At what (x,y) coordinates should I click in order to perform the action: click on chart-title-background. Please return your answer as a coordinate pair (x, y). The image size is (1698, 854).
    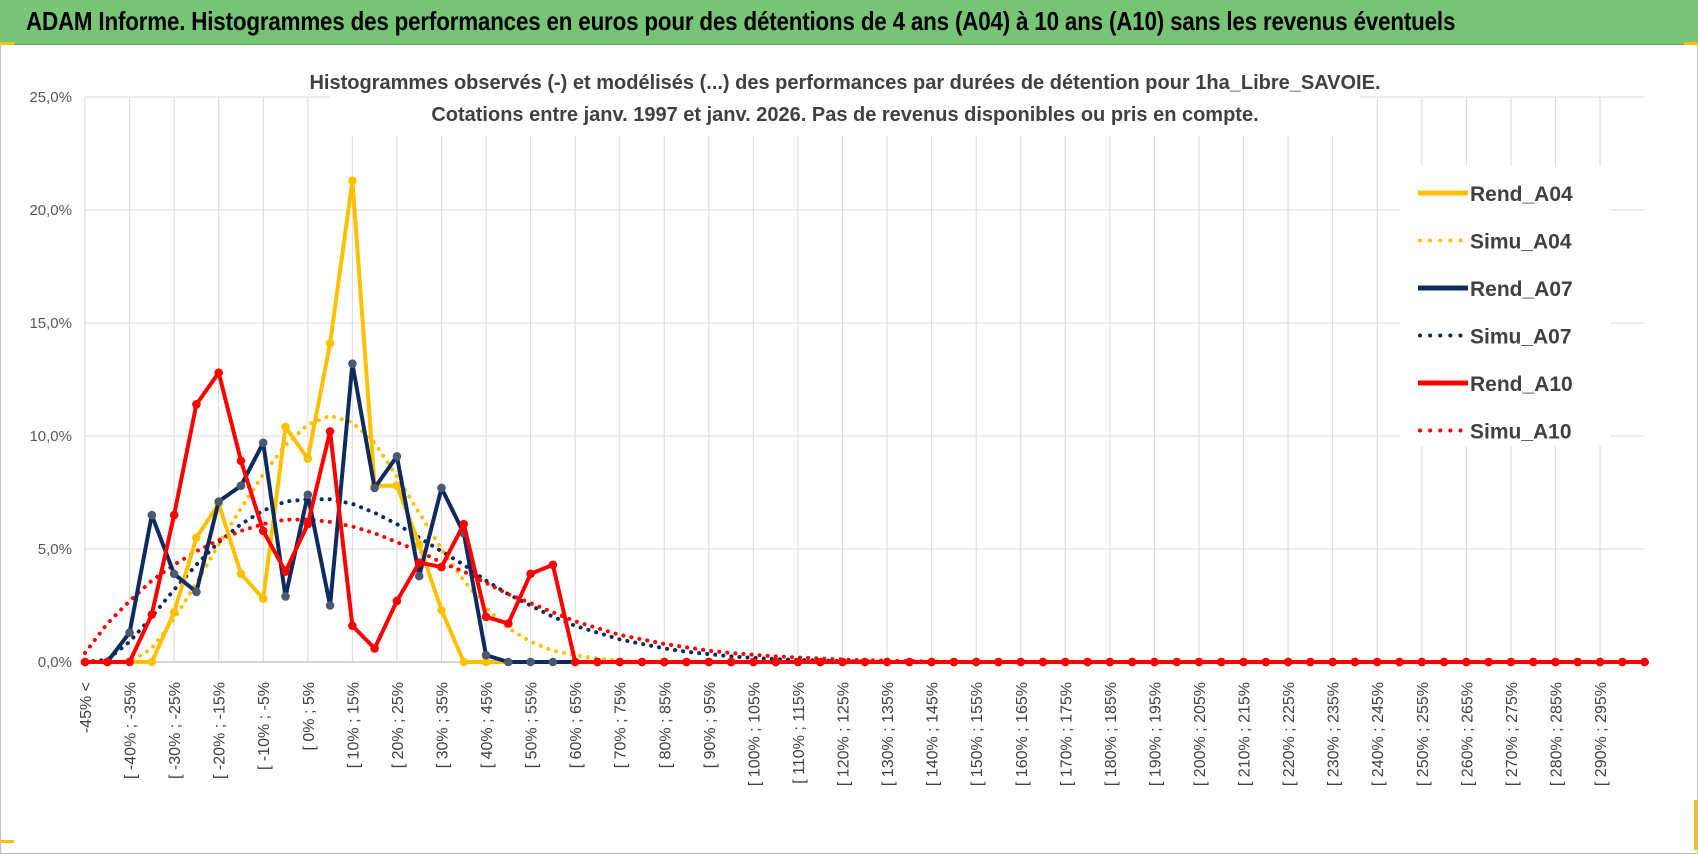
    Looking at the image, I should click on (845, 101).